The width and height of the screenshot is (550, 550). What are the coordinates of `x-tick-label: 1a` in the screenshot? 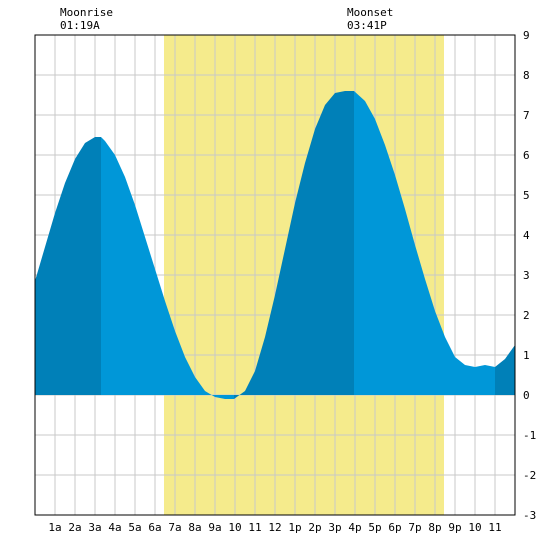 It's located at (54, 527).